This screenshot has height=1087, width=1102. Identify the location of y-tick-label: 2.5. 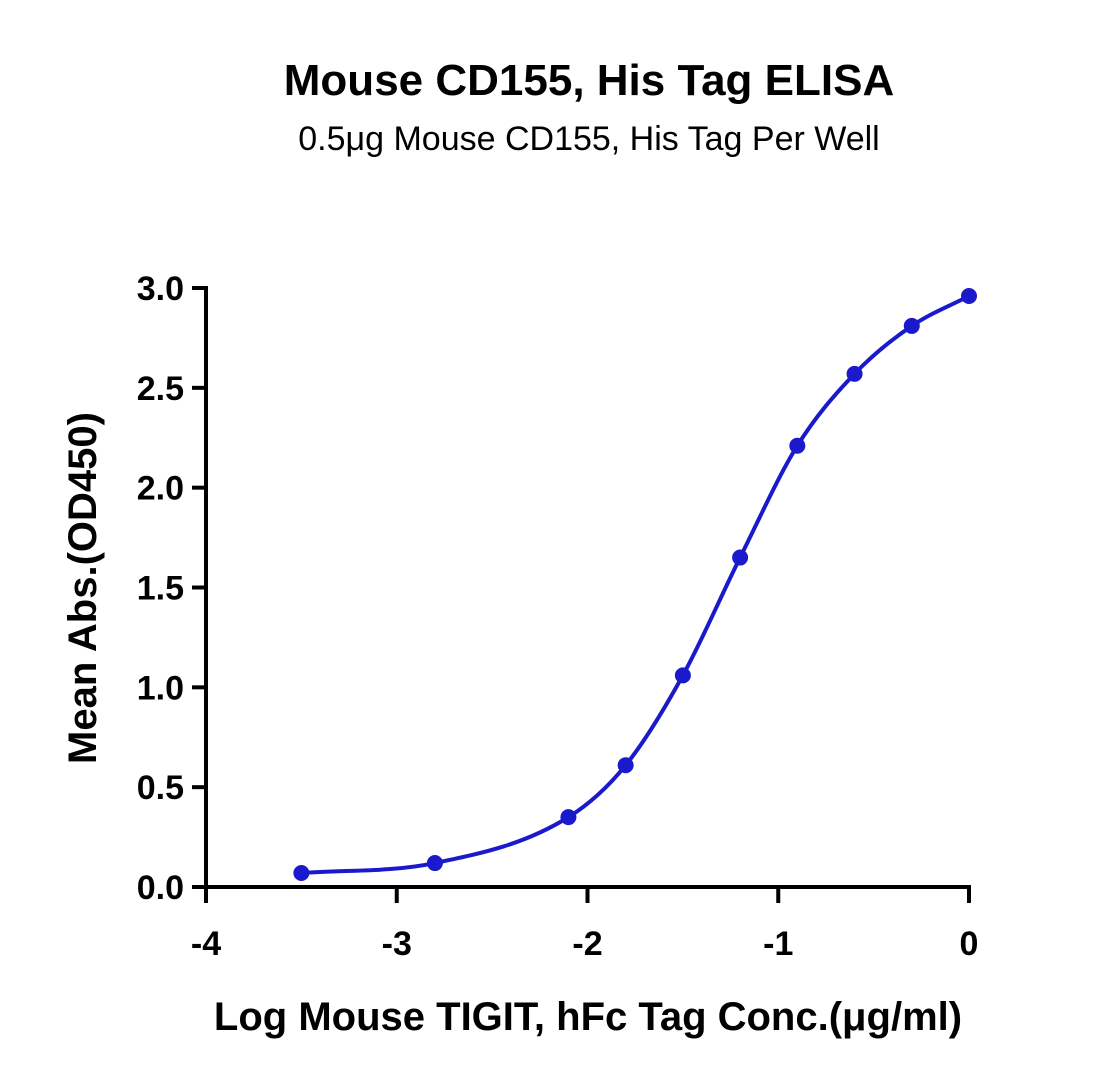
(160, 389).